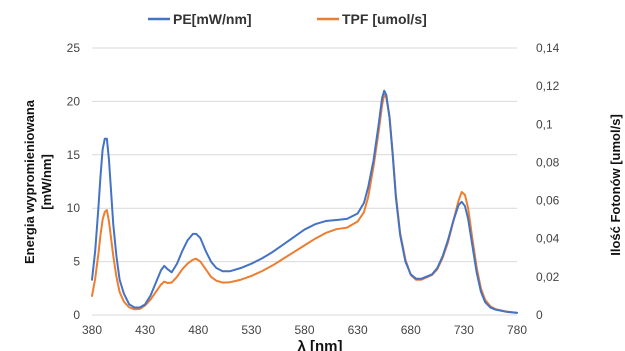 This screenshot has height=351, width=625. What do you see at coordinates (251, 330) in the screenshot?
I see `x-tick-label: 530` at bounding box center [251, 330].